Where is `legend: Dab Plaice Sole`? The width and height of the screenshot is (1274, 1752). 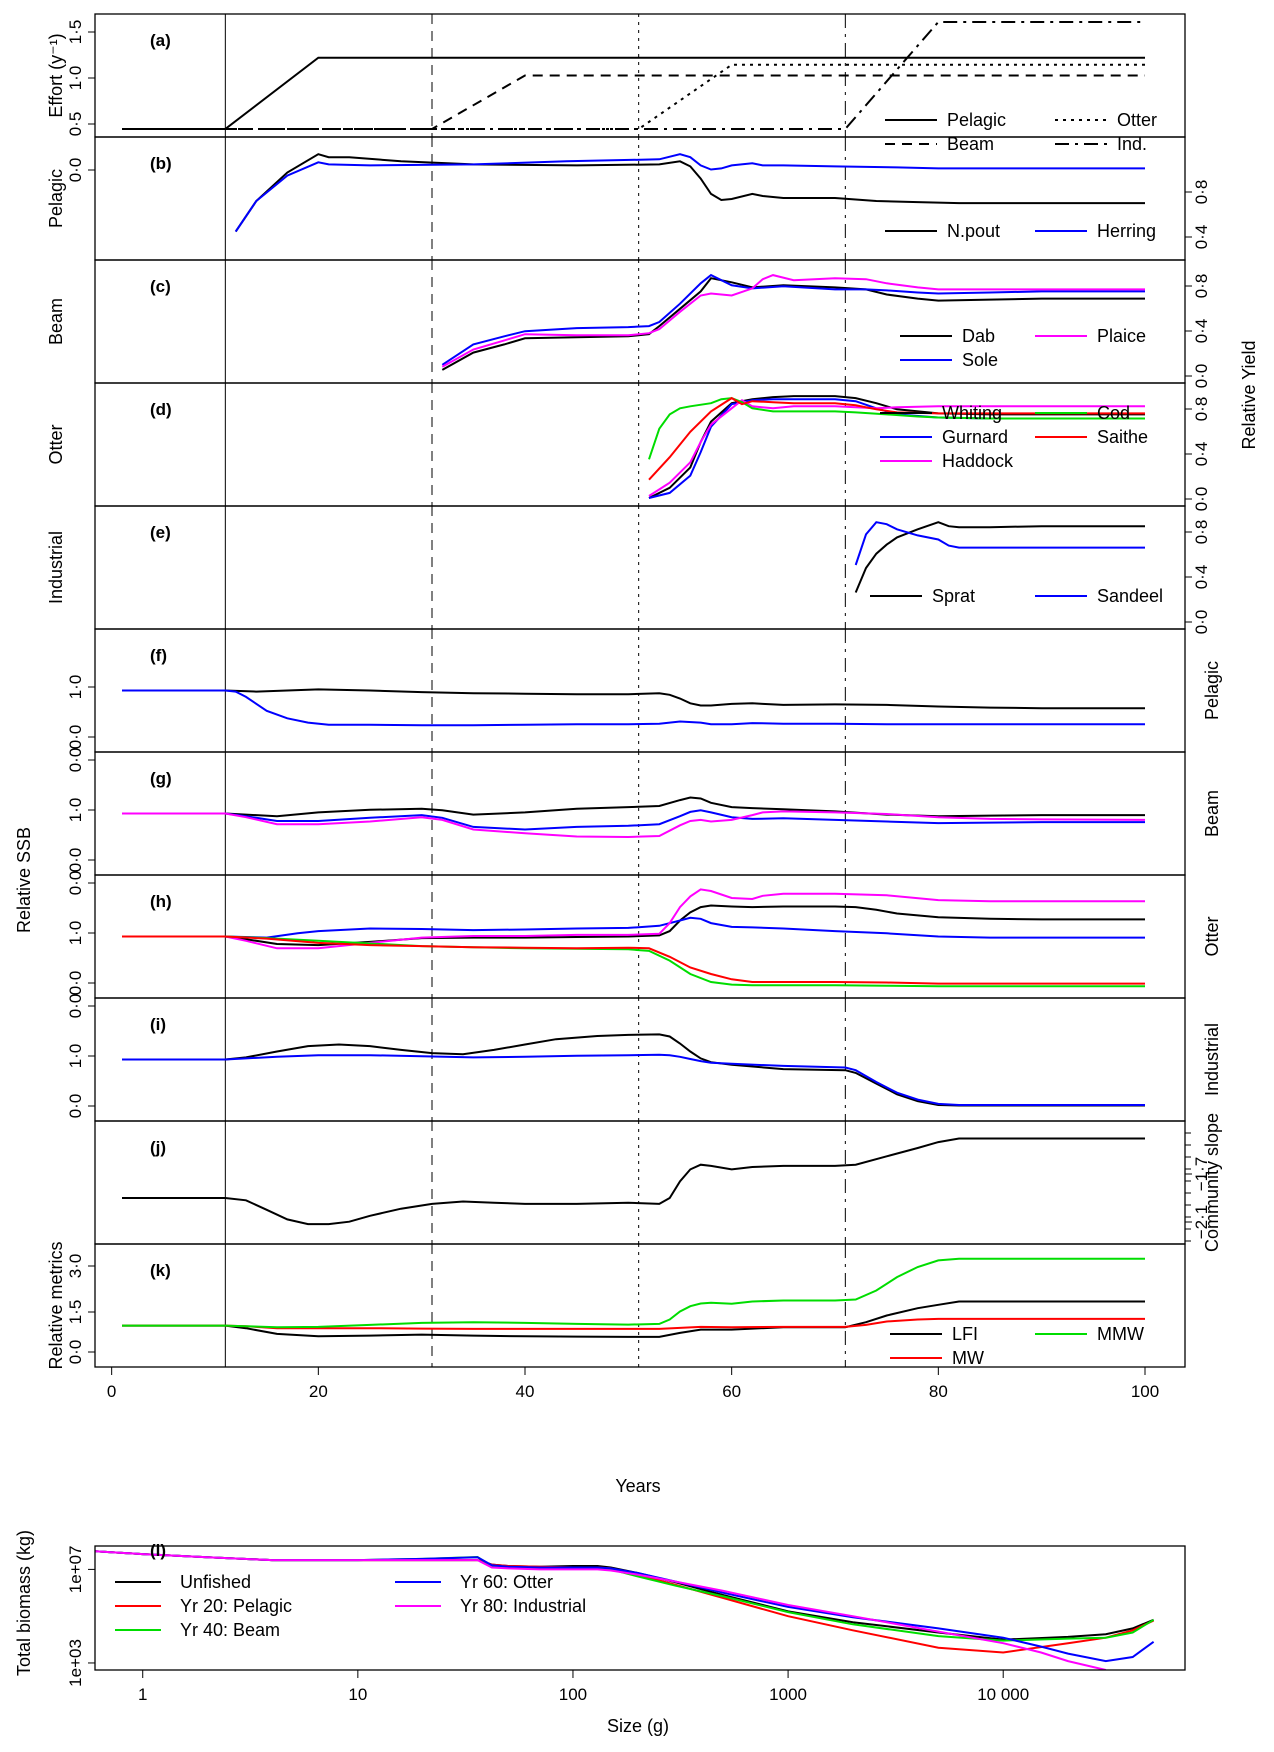
legend: Dab Plaice Sole is located at coordinates (1023, 348).